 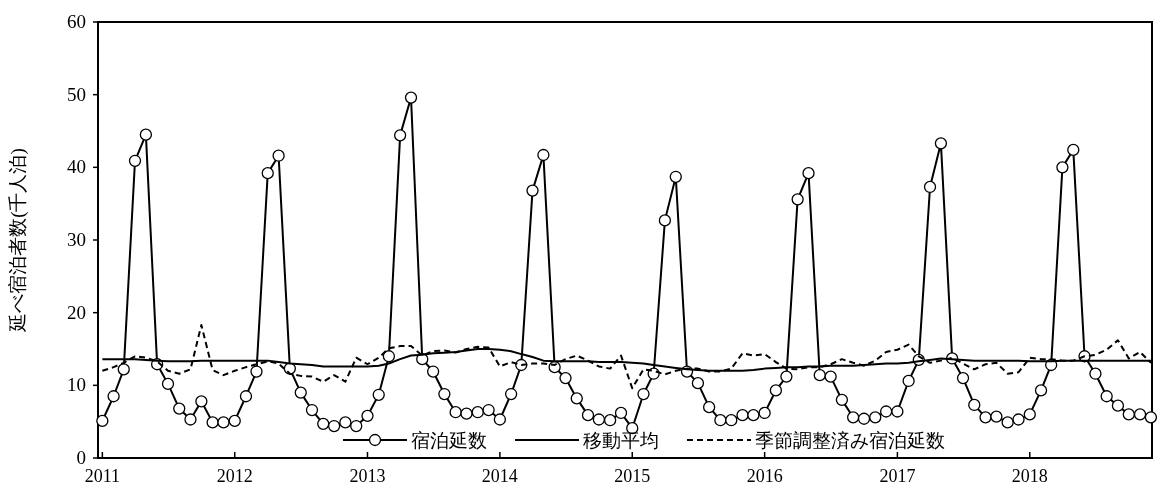 I want to click on legend-label: 移動平均, so click(x=621, y=440).